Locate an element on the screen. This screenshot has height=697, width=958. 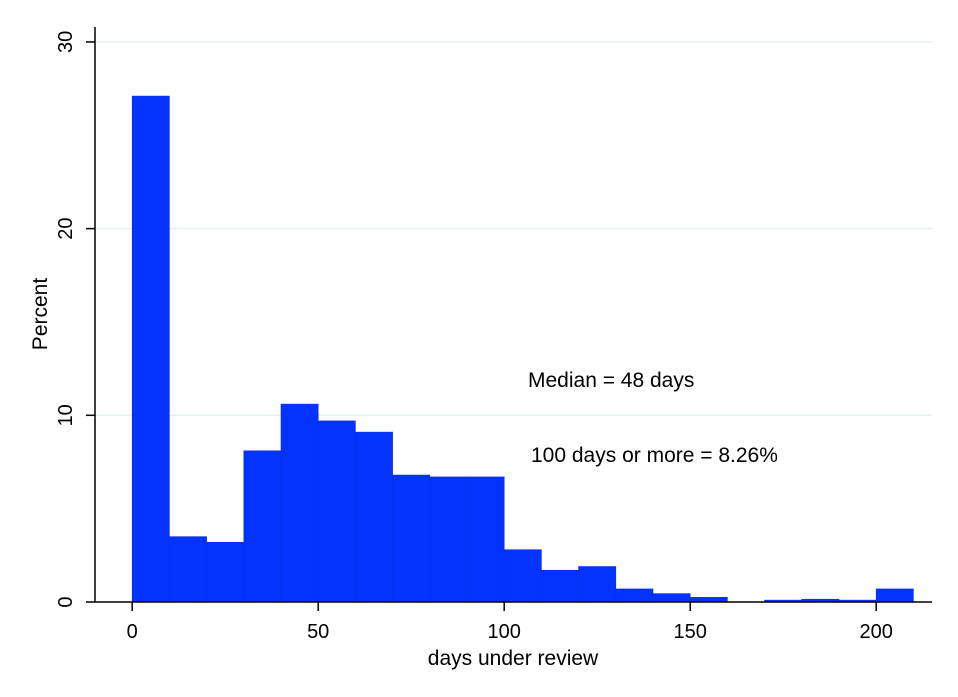
x-tick-label: 150 is located at coordinates (690, 632).